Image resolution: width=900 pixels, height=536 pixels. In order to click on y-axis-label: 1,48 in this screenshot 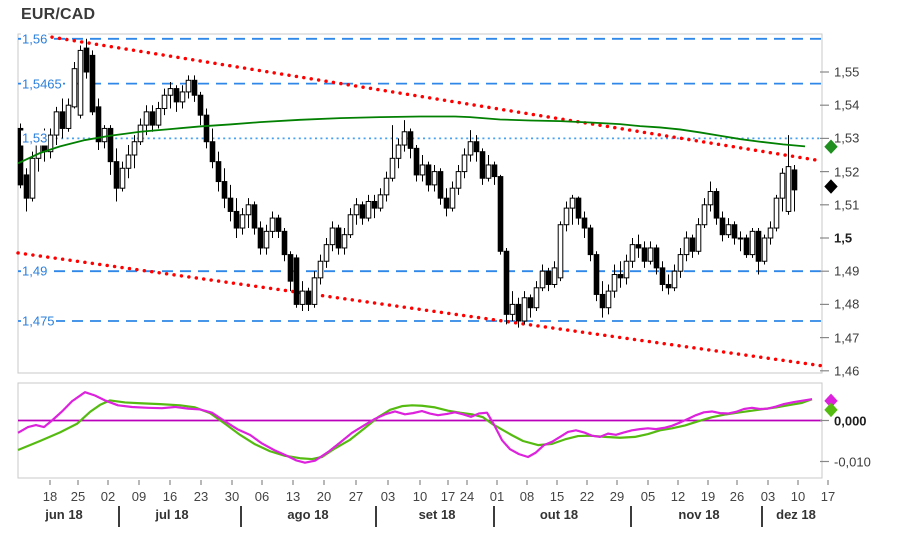, I will do `click(847, 304)`.